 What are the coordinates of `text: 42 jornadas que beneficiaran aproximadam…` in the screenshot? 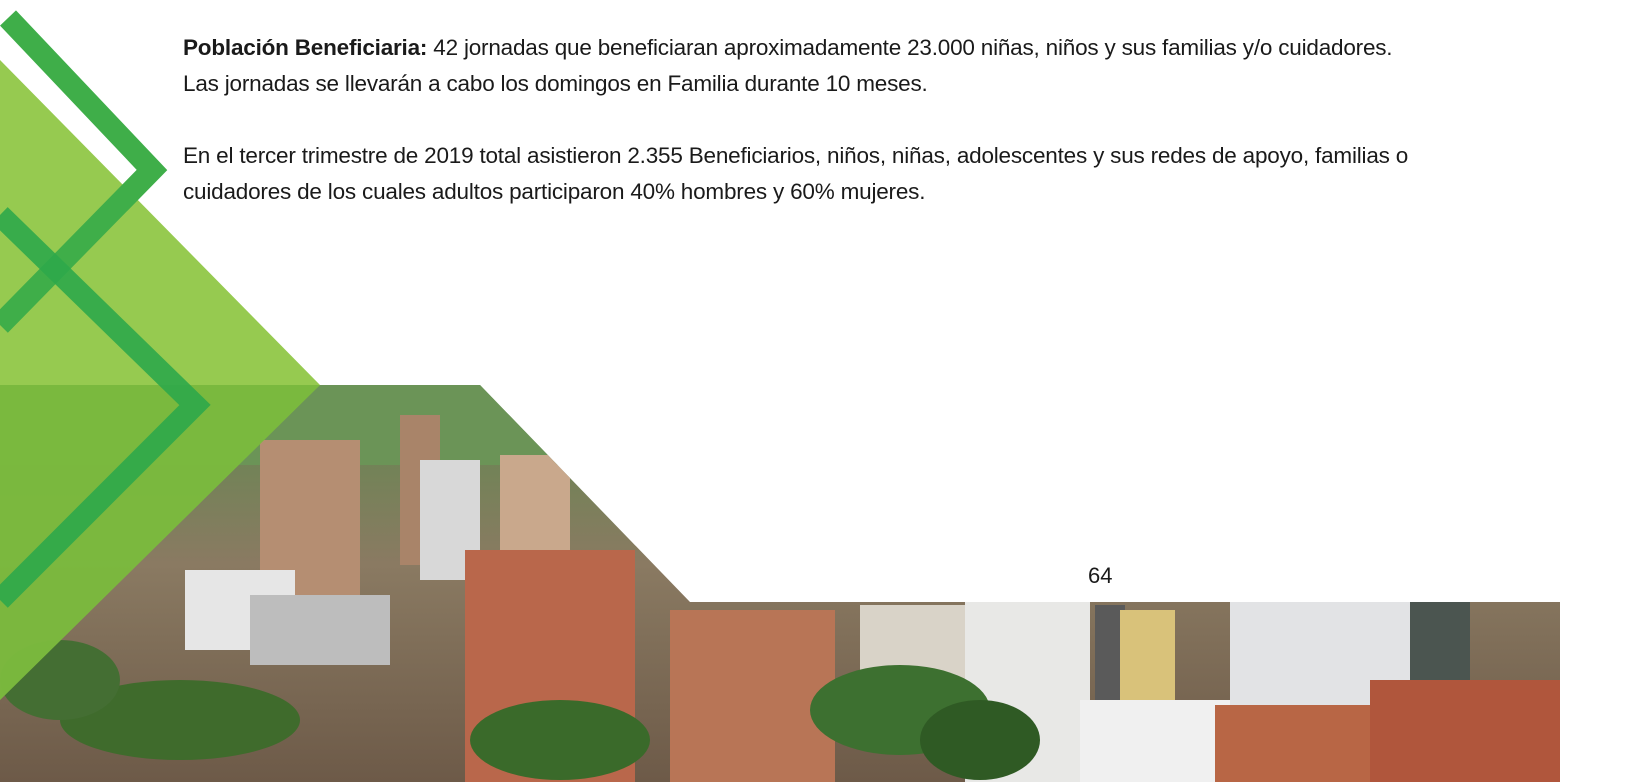 It's located at (788, 65).